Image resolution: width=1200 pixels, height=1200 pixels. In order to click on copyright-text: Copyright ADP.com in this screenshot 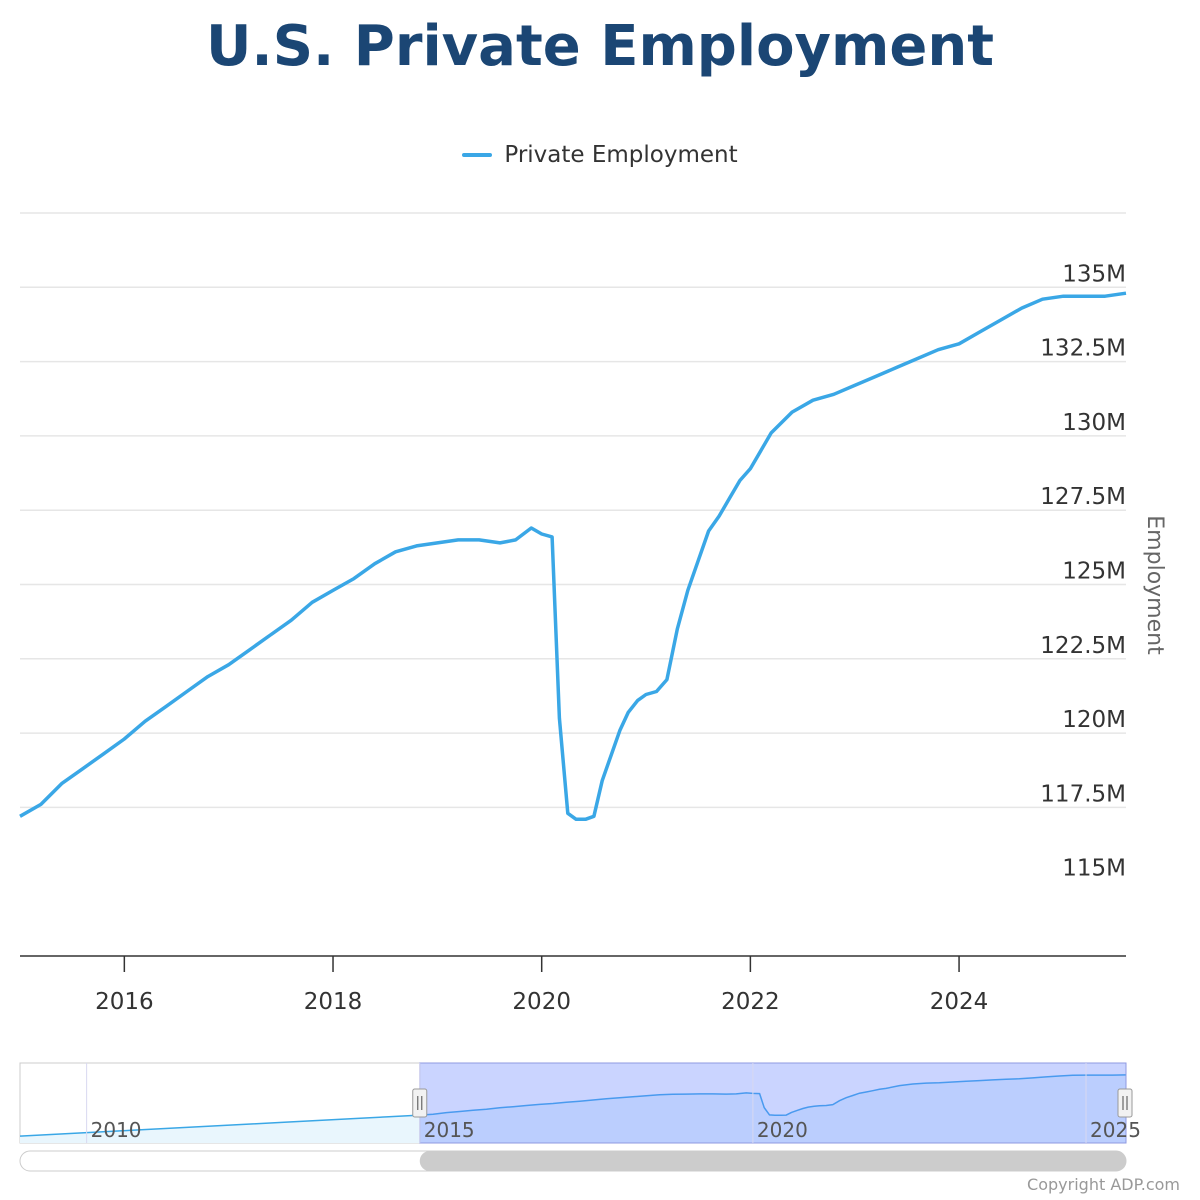, I will do `click(1103, 1184)`.